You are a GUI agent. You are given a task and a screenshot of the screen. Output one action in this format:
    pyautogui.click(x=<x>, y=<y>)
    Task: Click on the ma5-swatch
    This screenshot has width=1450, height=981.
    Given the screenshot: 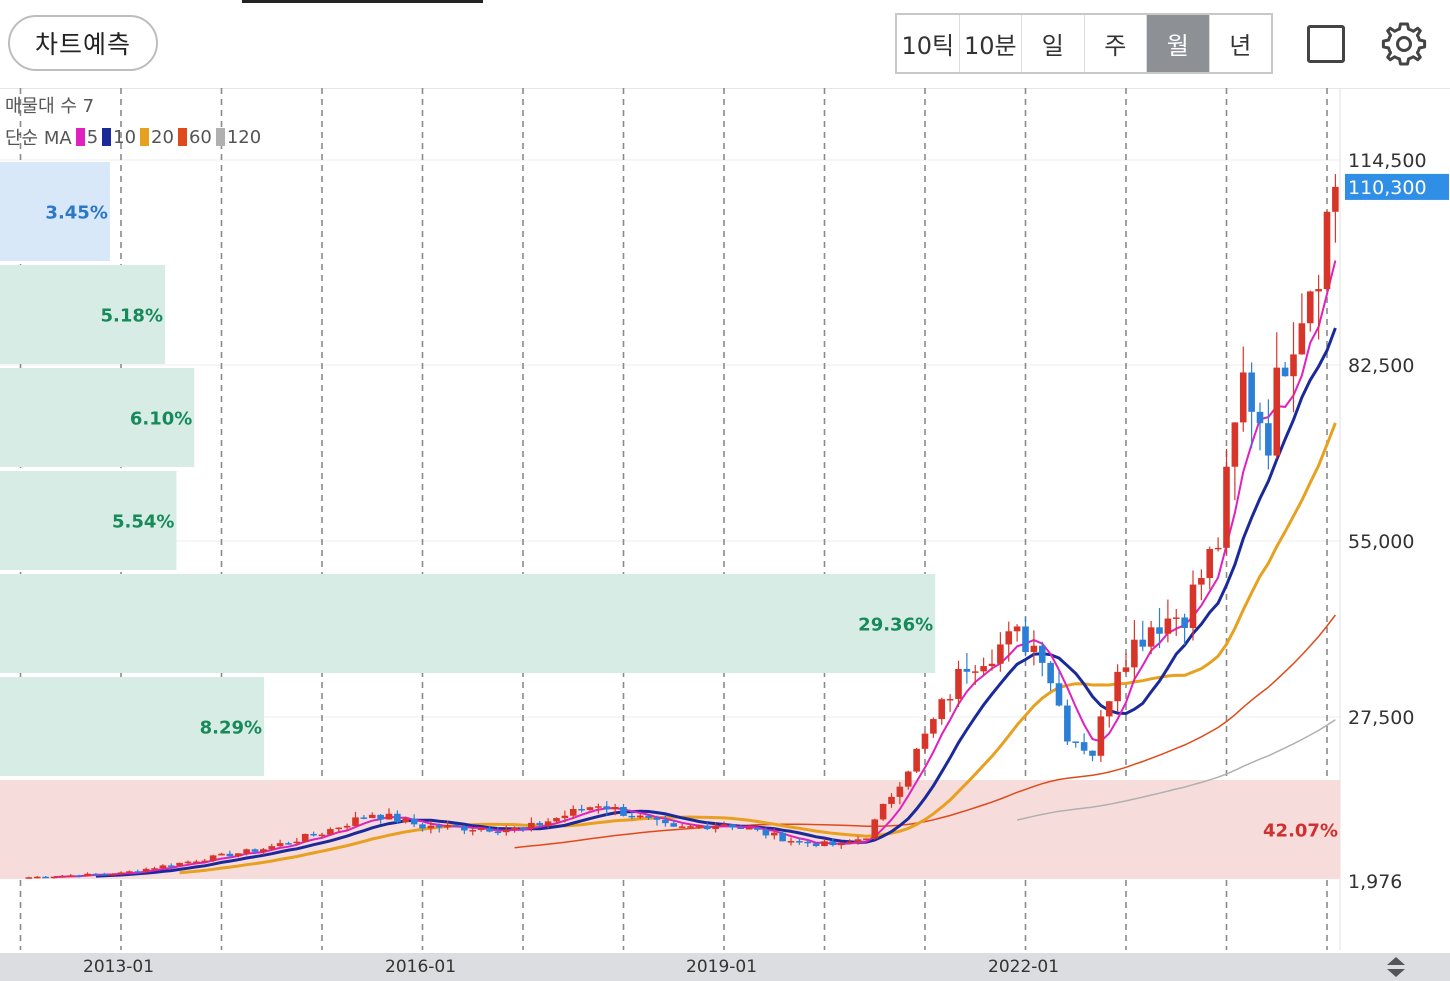 What is the action you would take?
    pyautogui.click(x=80, y=137)
    